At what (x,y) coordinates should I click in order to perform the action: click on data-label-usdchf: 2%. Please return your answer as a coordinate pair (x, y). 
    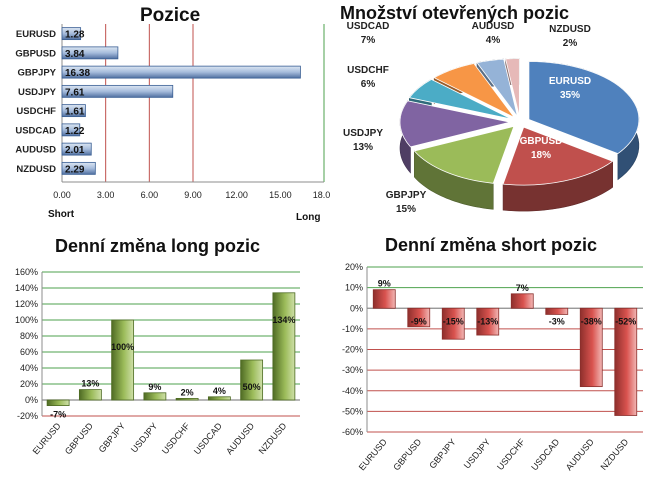
    Looking at the image, I should click on (187, 392).